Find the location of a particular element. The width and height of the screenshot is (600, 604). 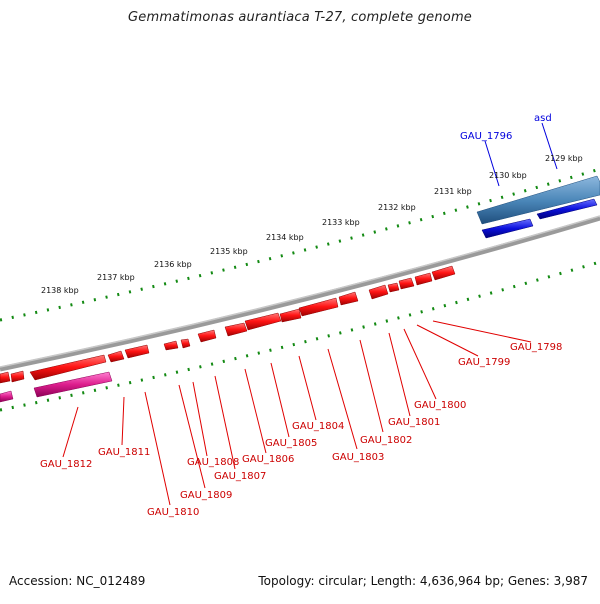

scale-label-2136: 2136 kbp is located at coordinates (173, 264).